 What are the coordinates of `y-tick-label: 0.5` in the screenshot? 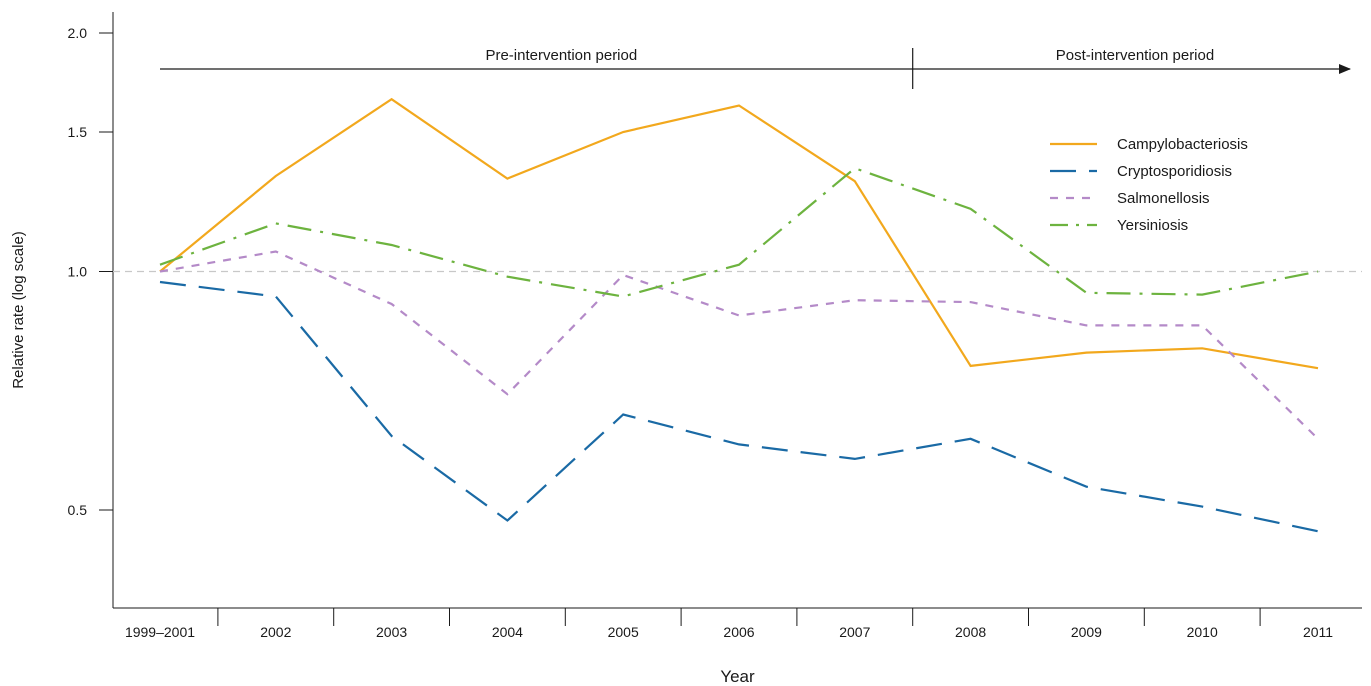 It's located at (78, 510).